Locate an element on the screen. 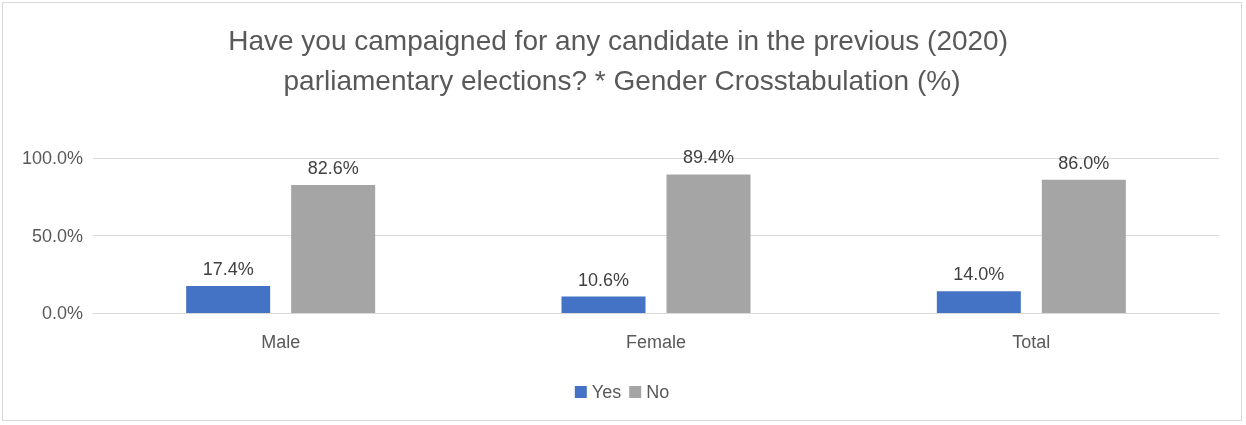 Image resolution: width=1246 pixels, height=425 pixels. chart-title: Have you campaigned for any candidate in the previous (2020) parliamentary elections? * Gender Crosstabulation (%) is located at coordinates (622, 60).